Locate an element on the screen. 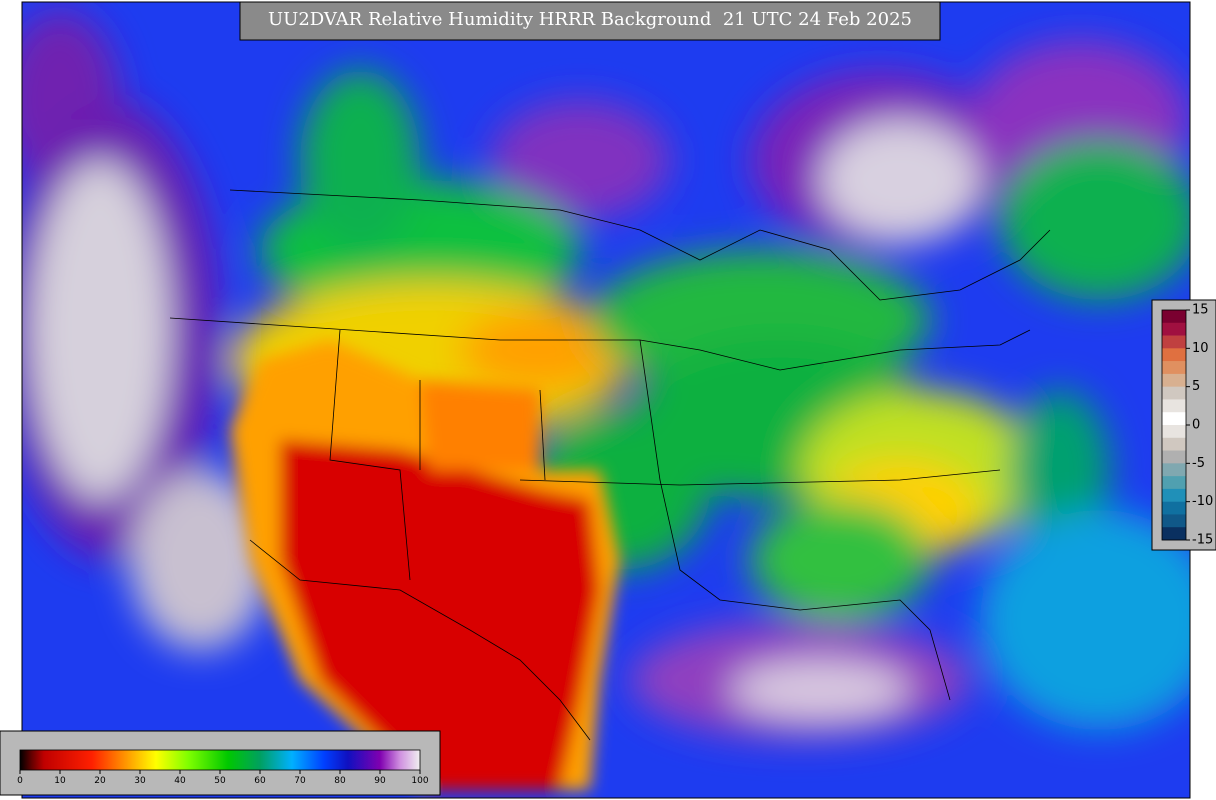 The height and width of the screenshot is (800, 1216). tick-label: 5 is located at coordinates (1196, 386).